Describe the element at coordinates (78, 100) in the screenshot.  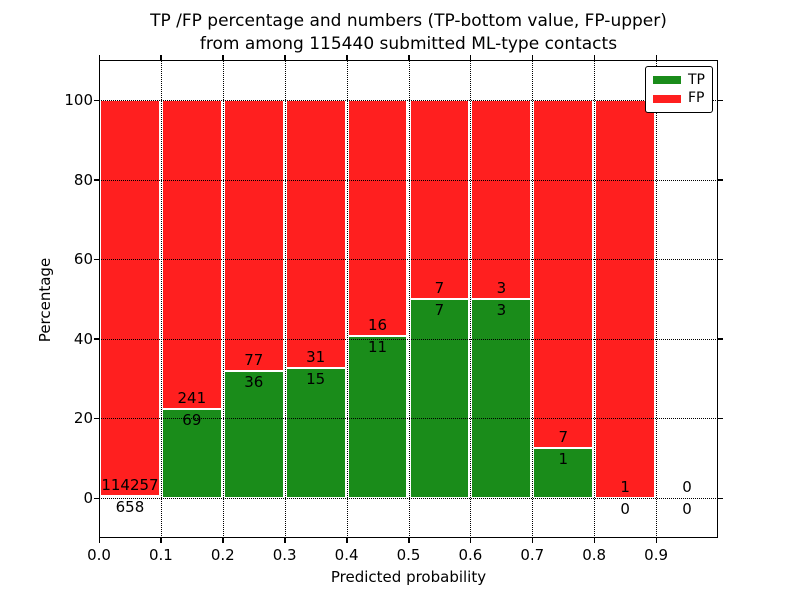
I see `y-tick-label: 100` at that location.